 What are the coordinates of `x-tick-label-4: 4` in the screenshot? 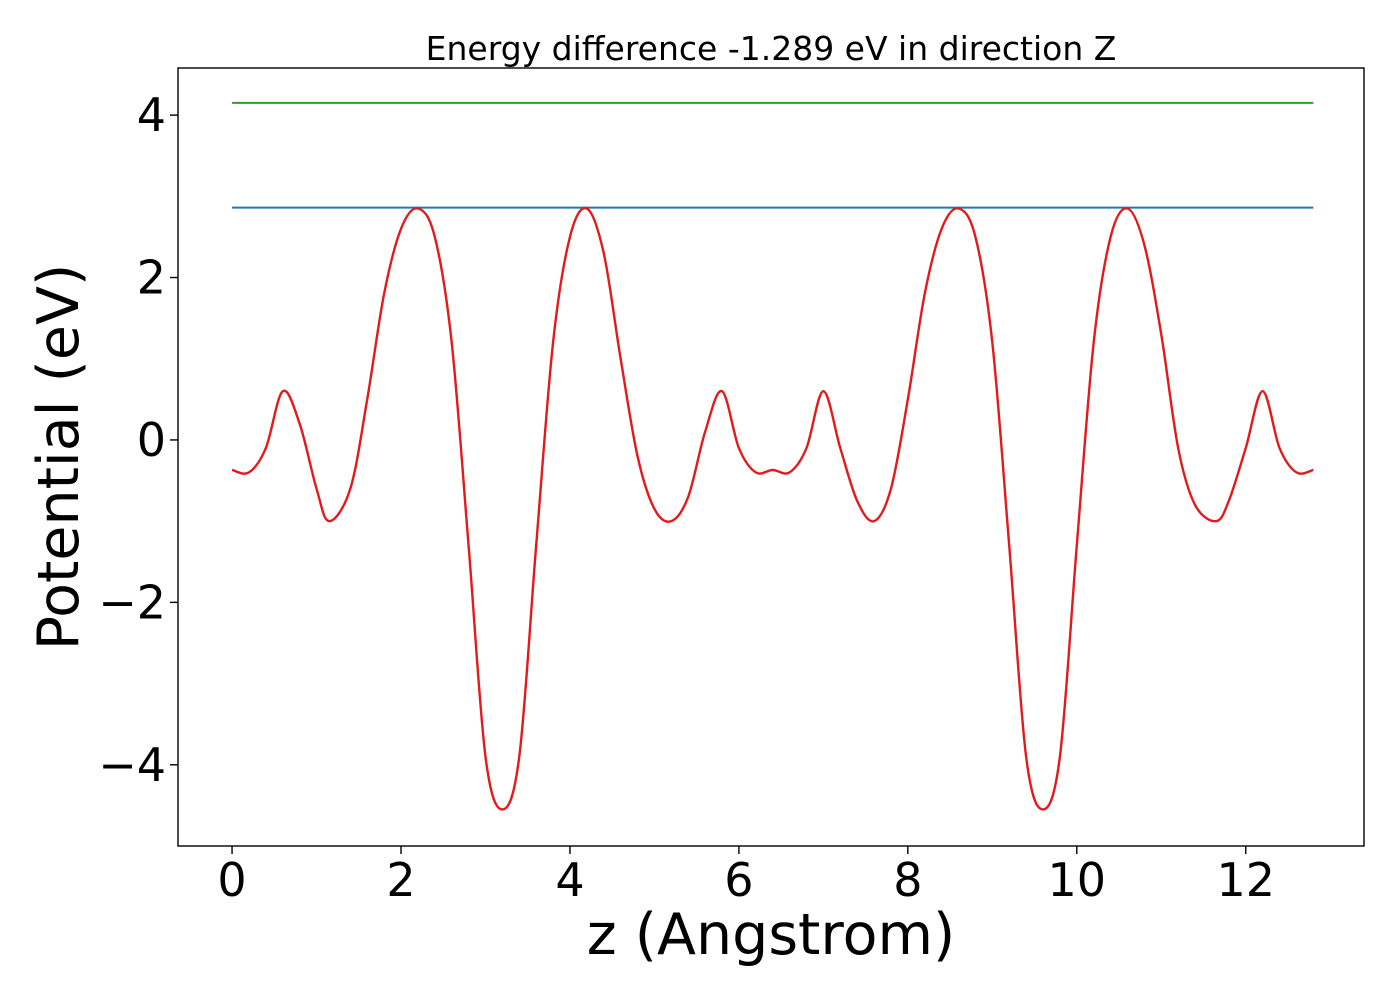 It's located at (569, 880).